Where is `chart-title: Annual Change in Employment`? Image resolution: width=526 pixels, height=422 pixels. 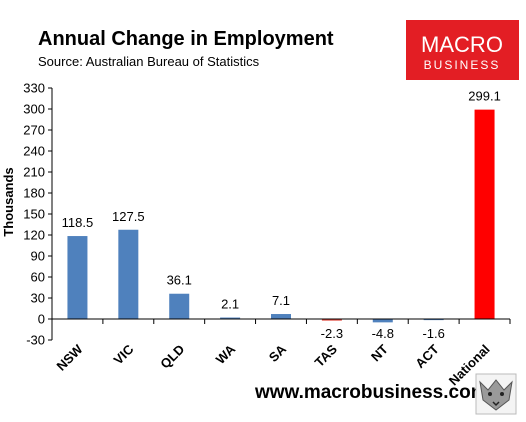 chart-title: Annual Change in Employment is located at coordinates (186, 39).